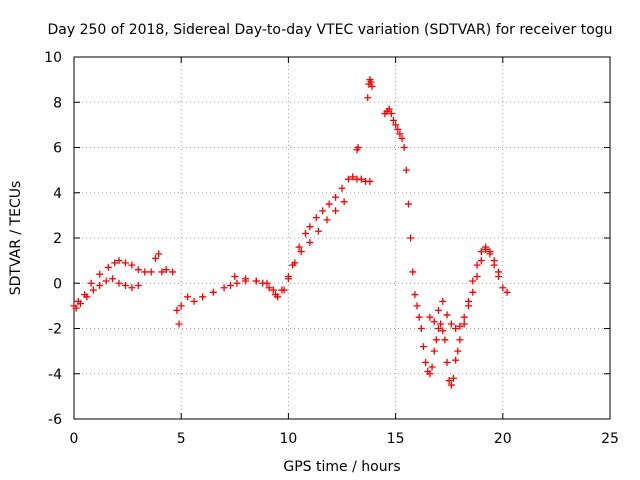  I want to click on y-axis-tick-labels: -6 -4 -2 0 2 4 6 8 10, so click(53, 239).